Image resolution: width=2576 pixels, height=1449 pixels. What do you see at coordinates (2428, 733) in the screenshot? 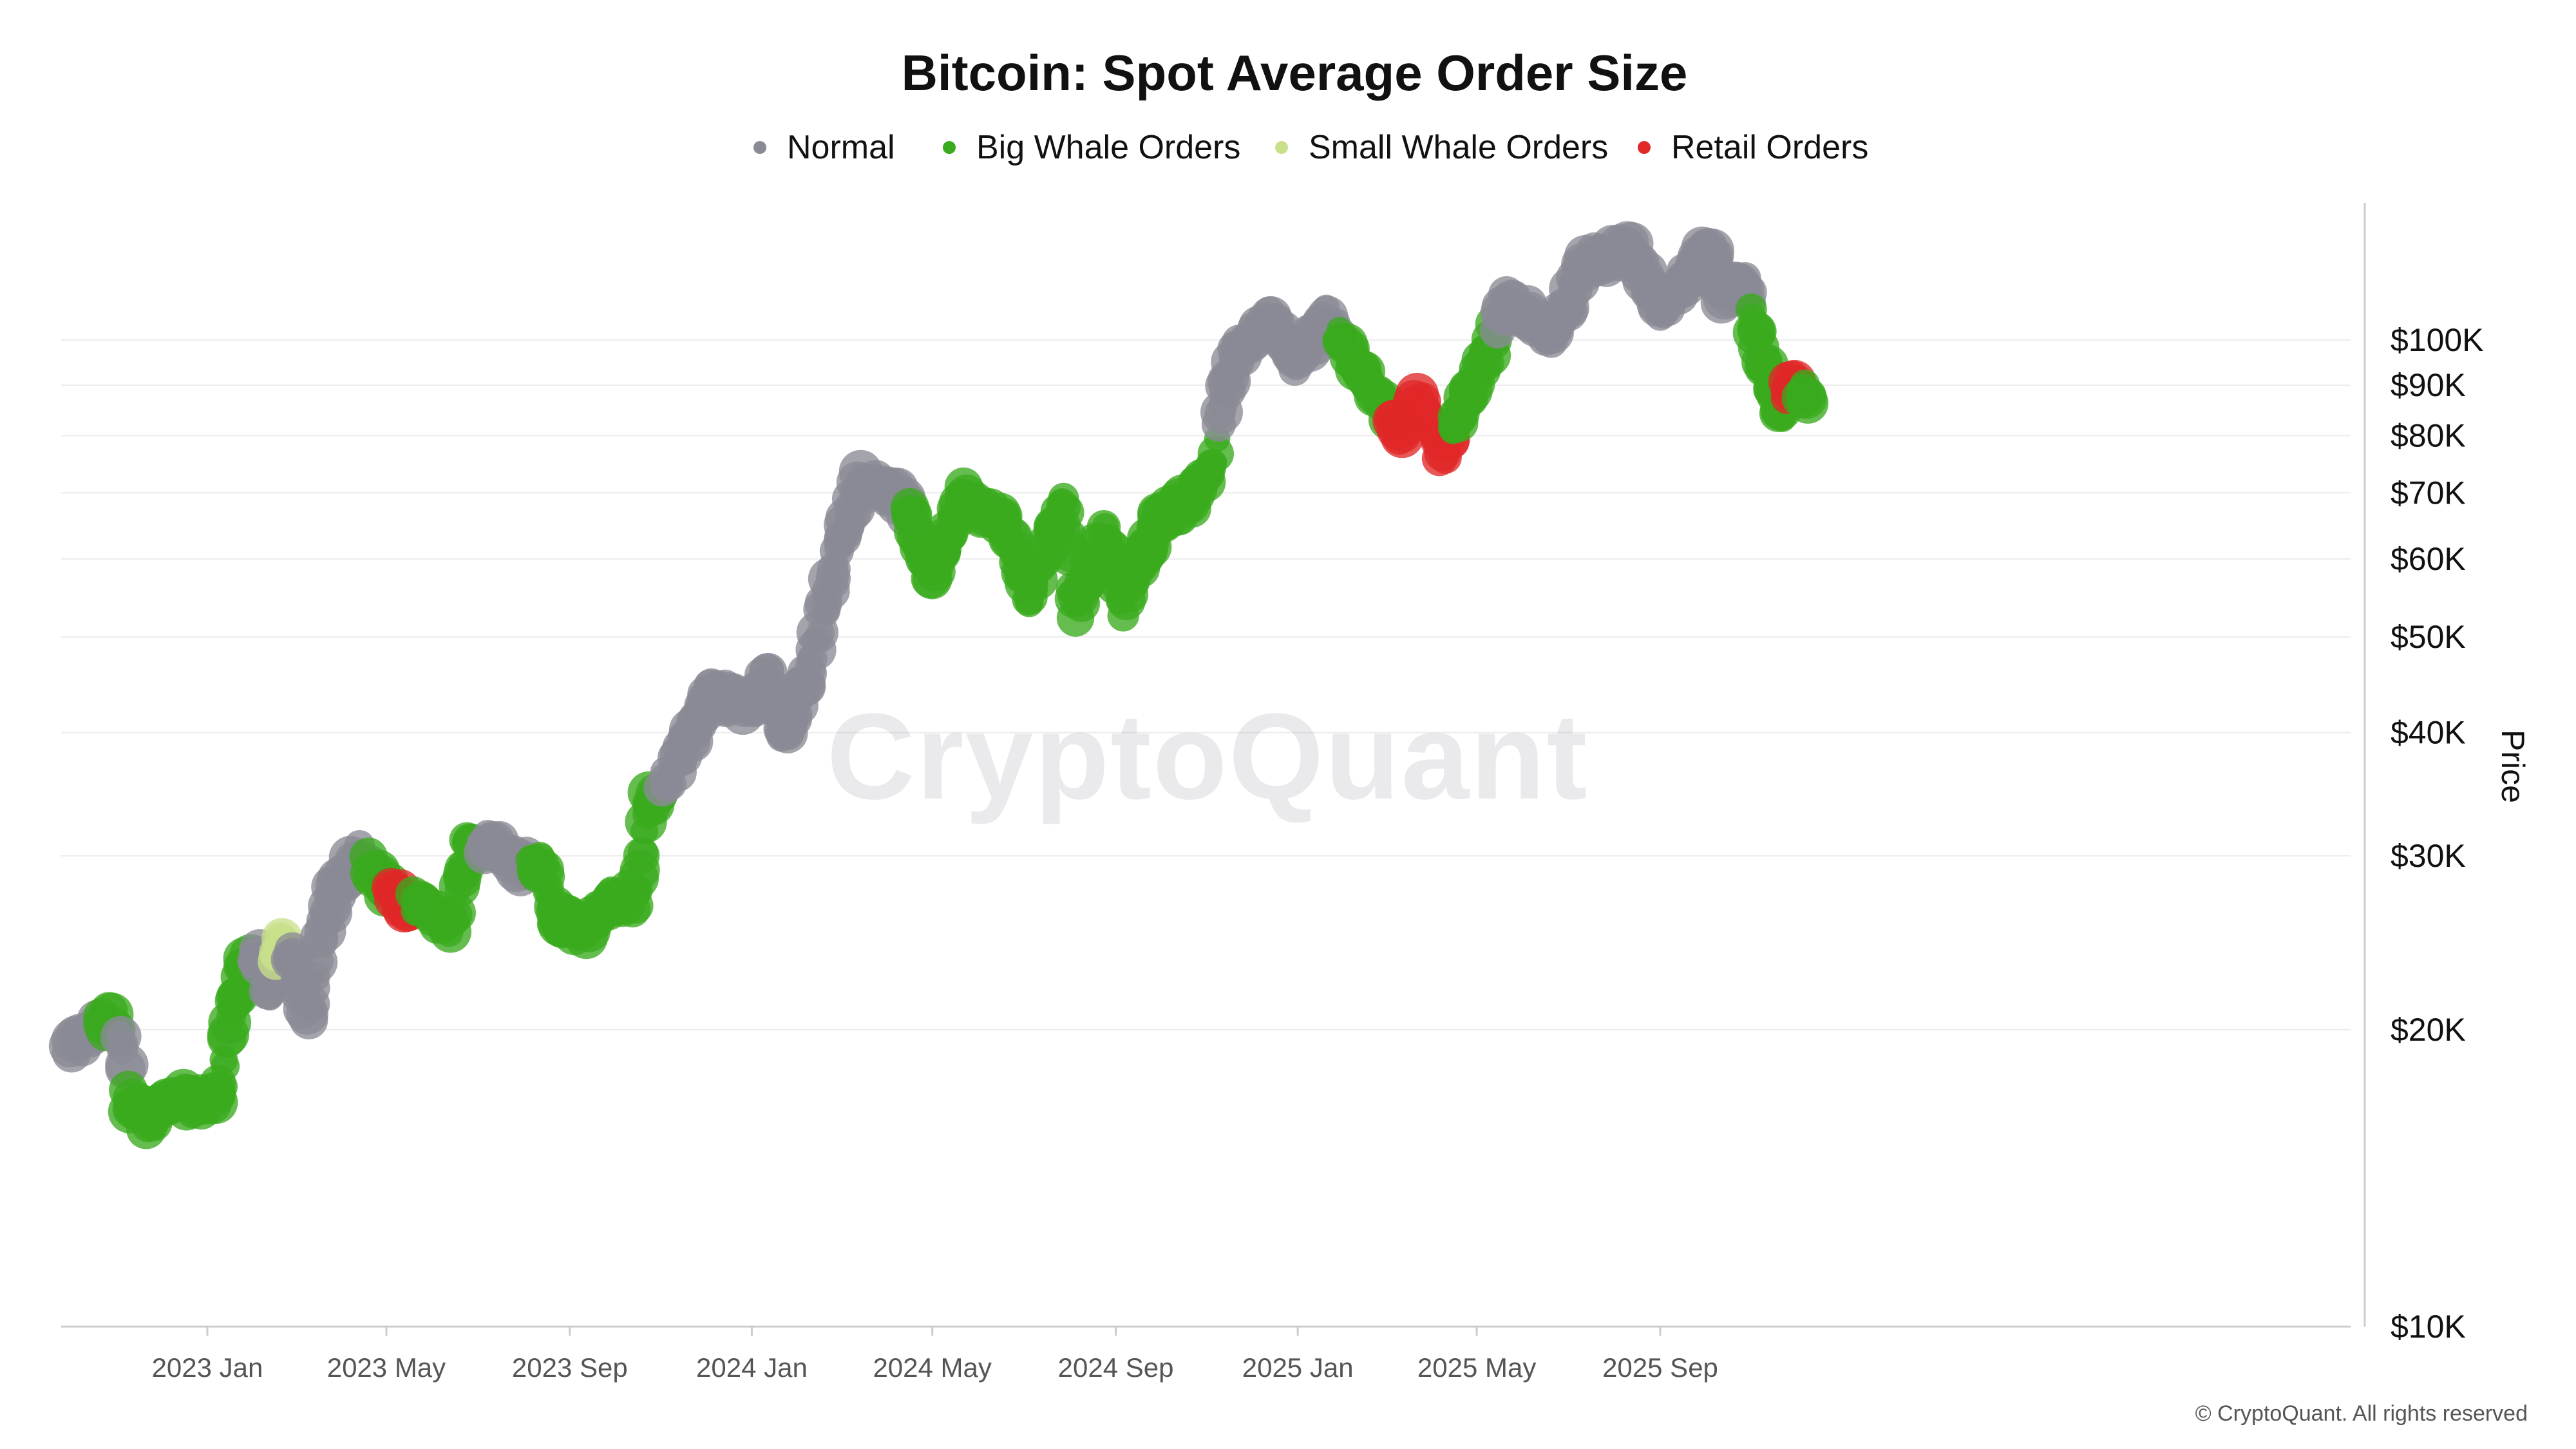
I see `y-tick-label: $40K` at bounding box center [2428, 733].